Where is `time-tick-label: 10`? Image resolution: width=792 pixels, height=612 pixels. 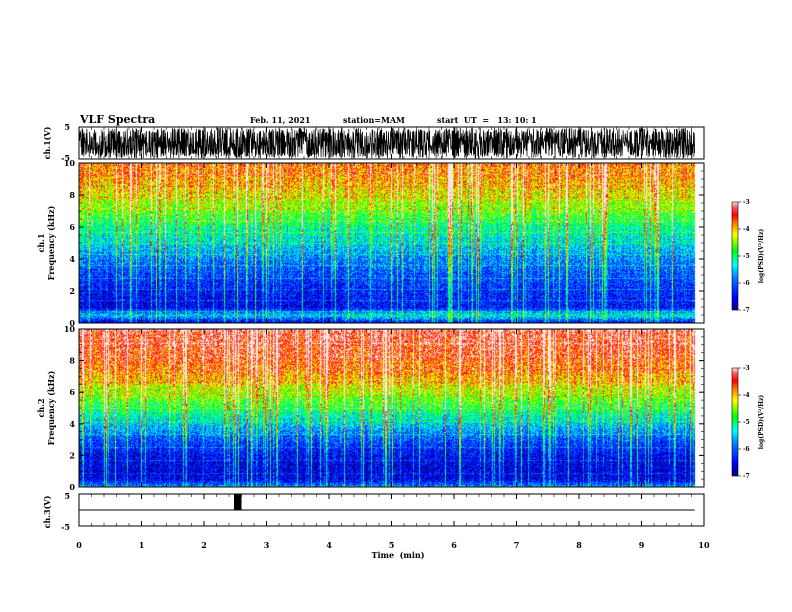
time-tick-label: 10 is located at coordinates (704, 545).